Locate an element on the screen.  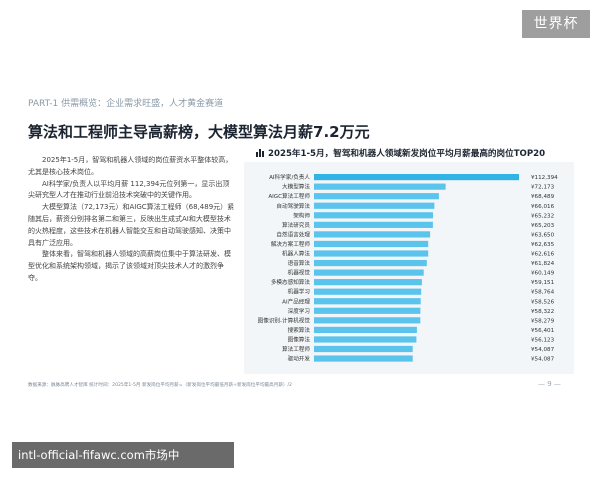
value-label: ¥65,203 is located at coordinates (543, 226).